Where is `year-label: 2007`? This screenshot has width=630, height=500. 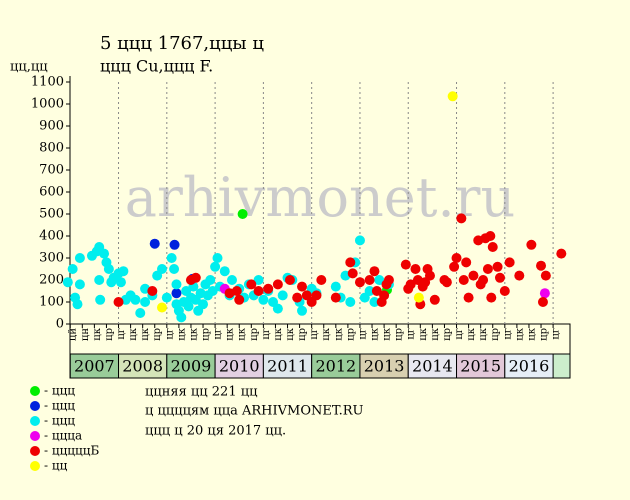
year-label: 2007 is located at coordinates (94, 366).